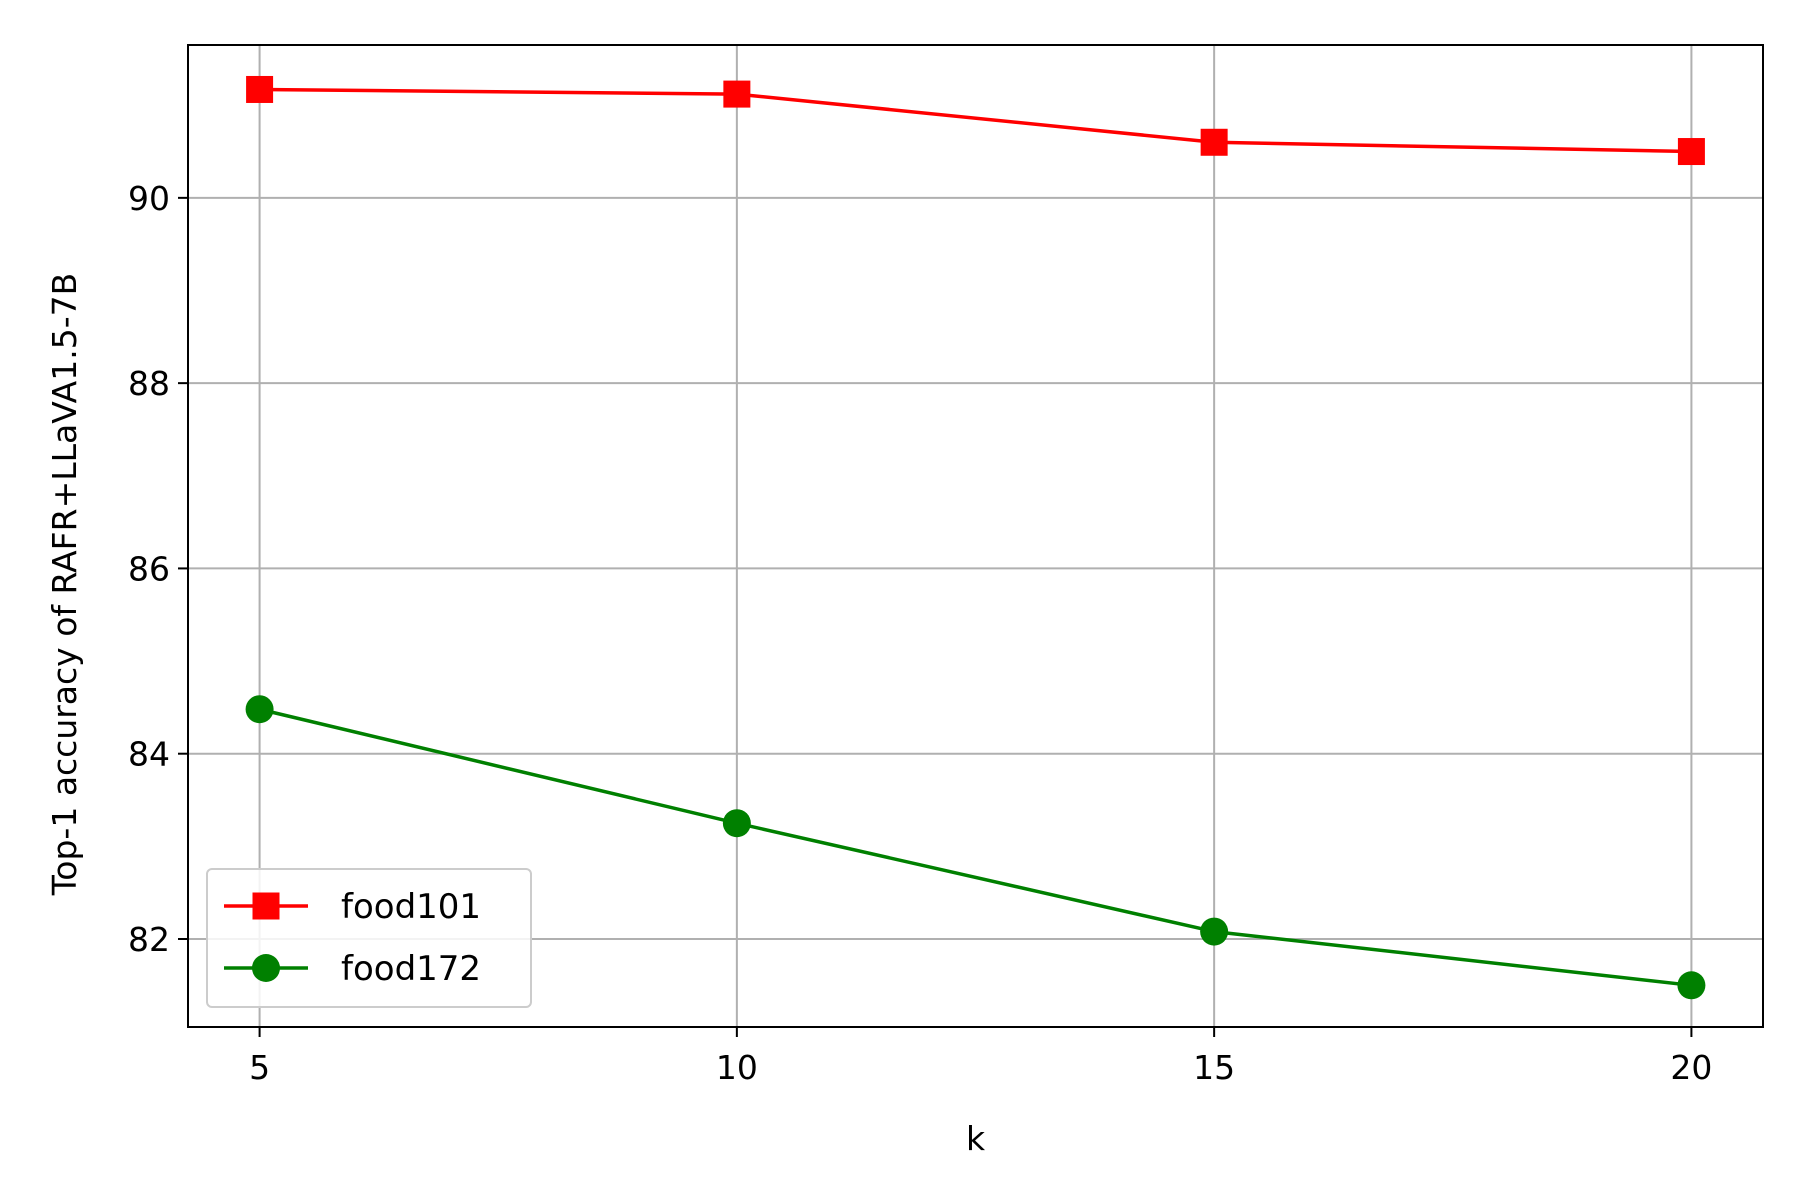  What do you see at coordinates (352, 938) in the screenshot?
I see `legend-entries: food101 food172` at bounding box center [352, 938].